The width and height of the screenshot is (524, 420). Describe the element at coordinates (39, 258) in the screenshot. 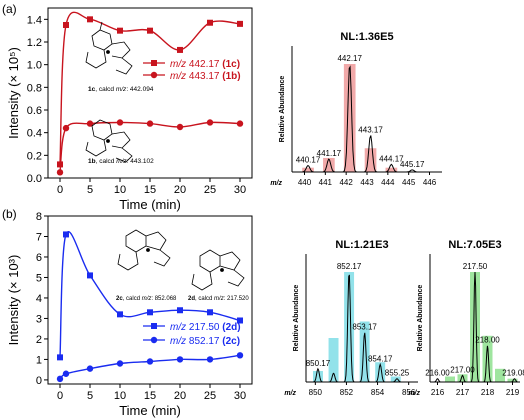

I see `y-tick-label: 6` at that location.